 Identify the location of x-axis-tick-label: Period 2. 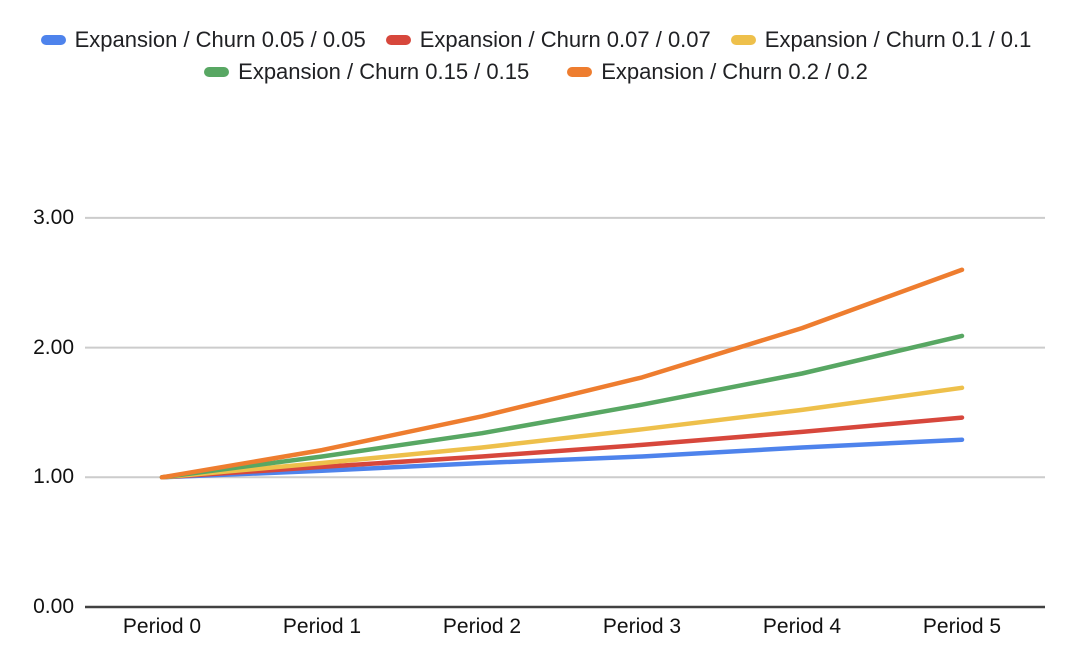
(482, 626).